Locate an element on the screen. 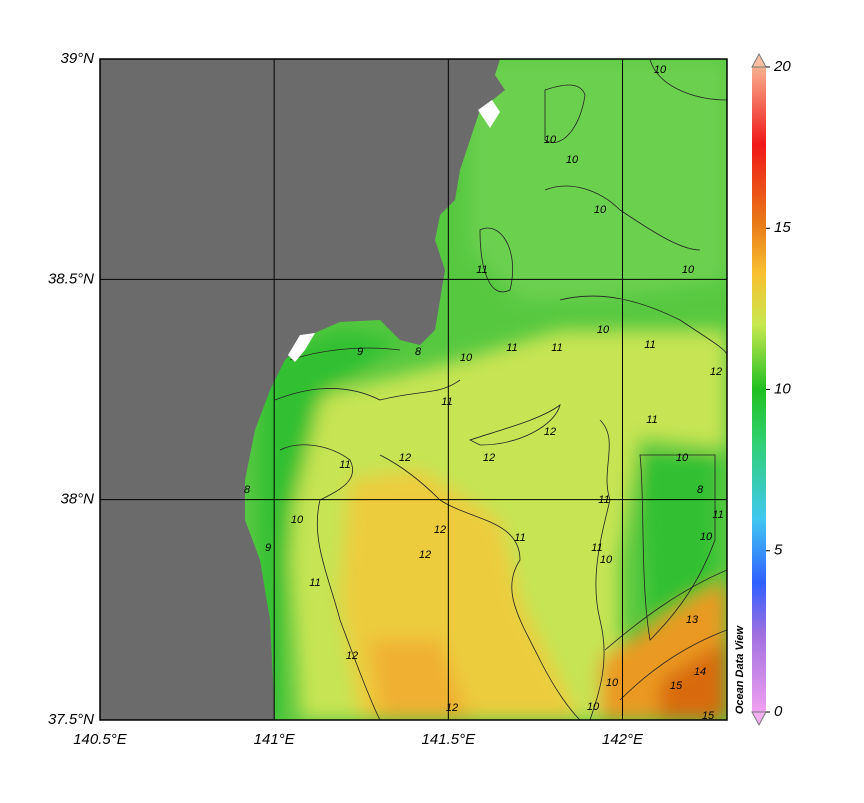  y-tick-label: 39°N is located at coordinates (77, 58).